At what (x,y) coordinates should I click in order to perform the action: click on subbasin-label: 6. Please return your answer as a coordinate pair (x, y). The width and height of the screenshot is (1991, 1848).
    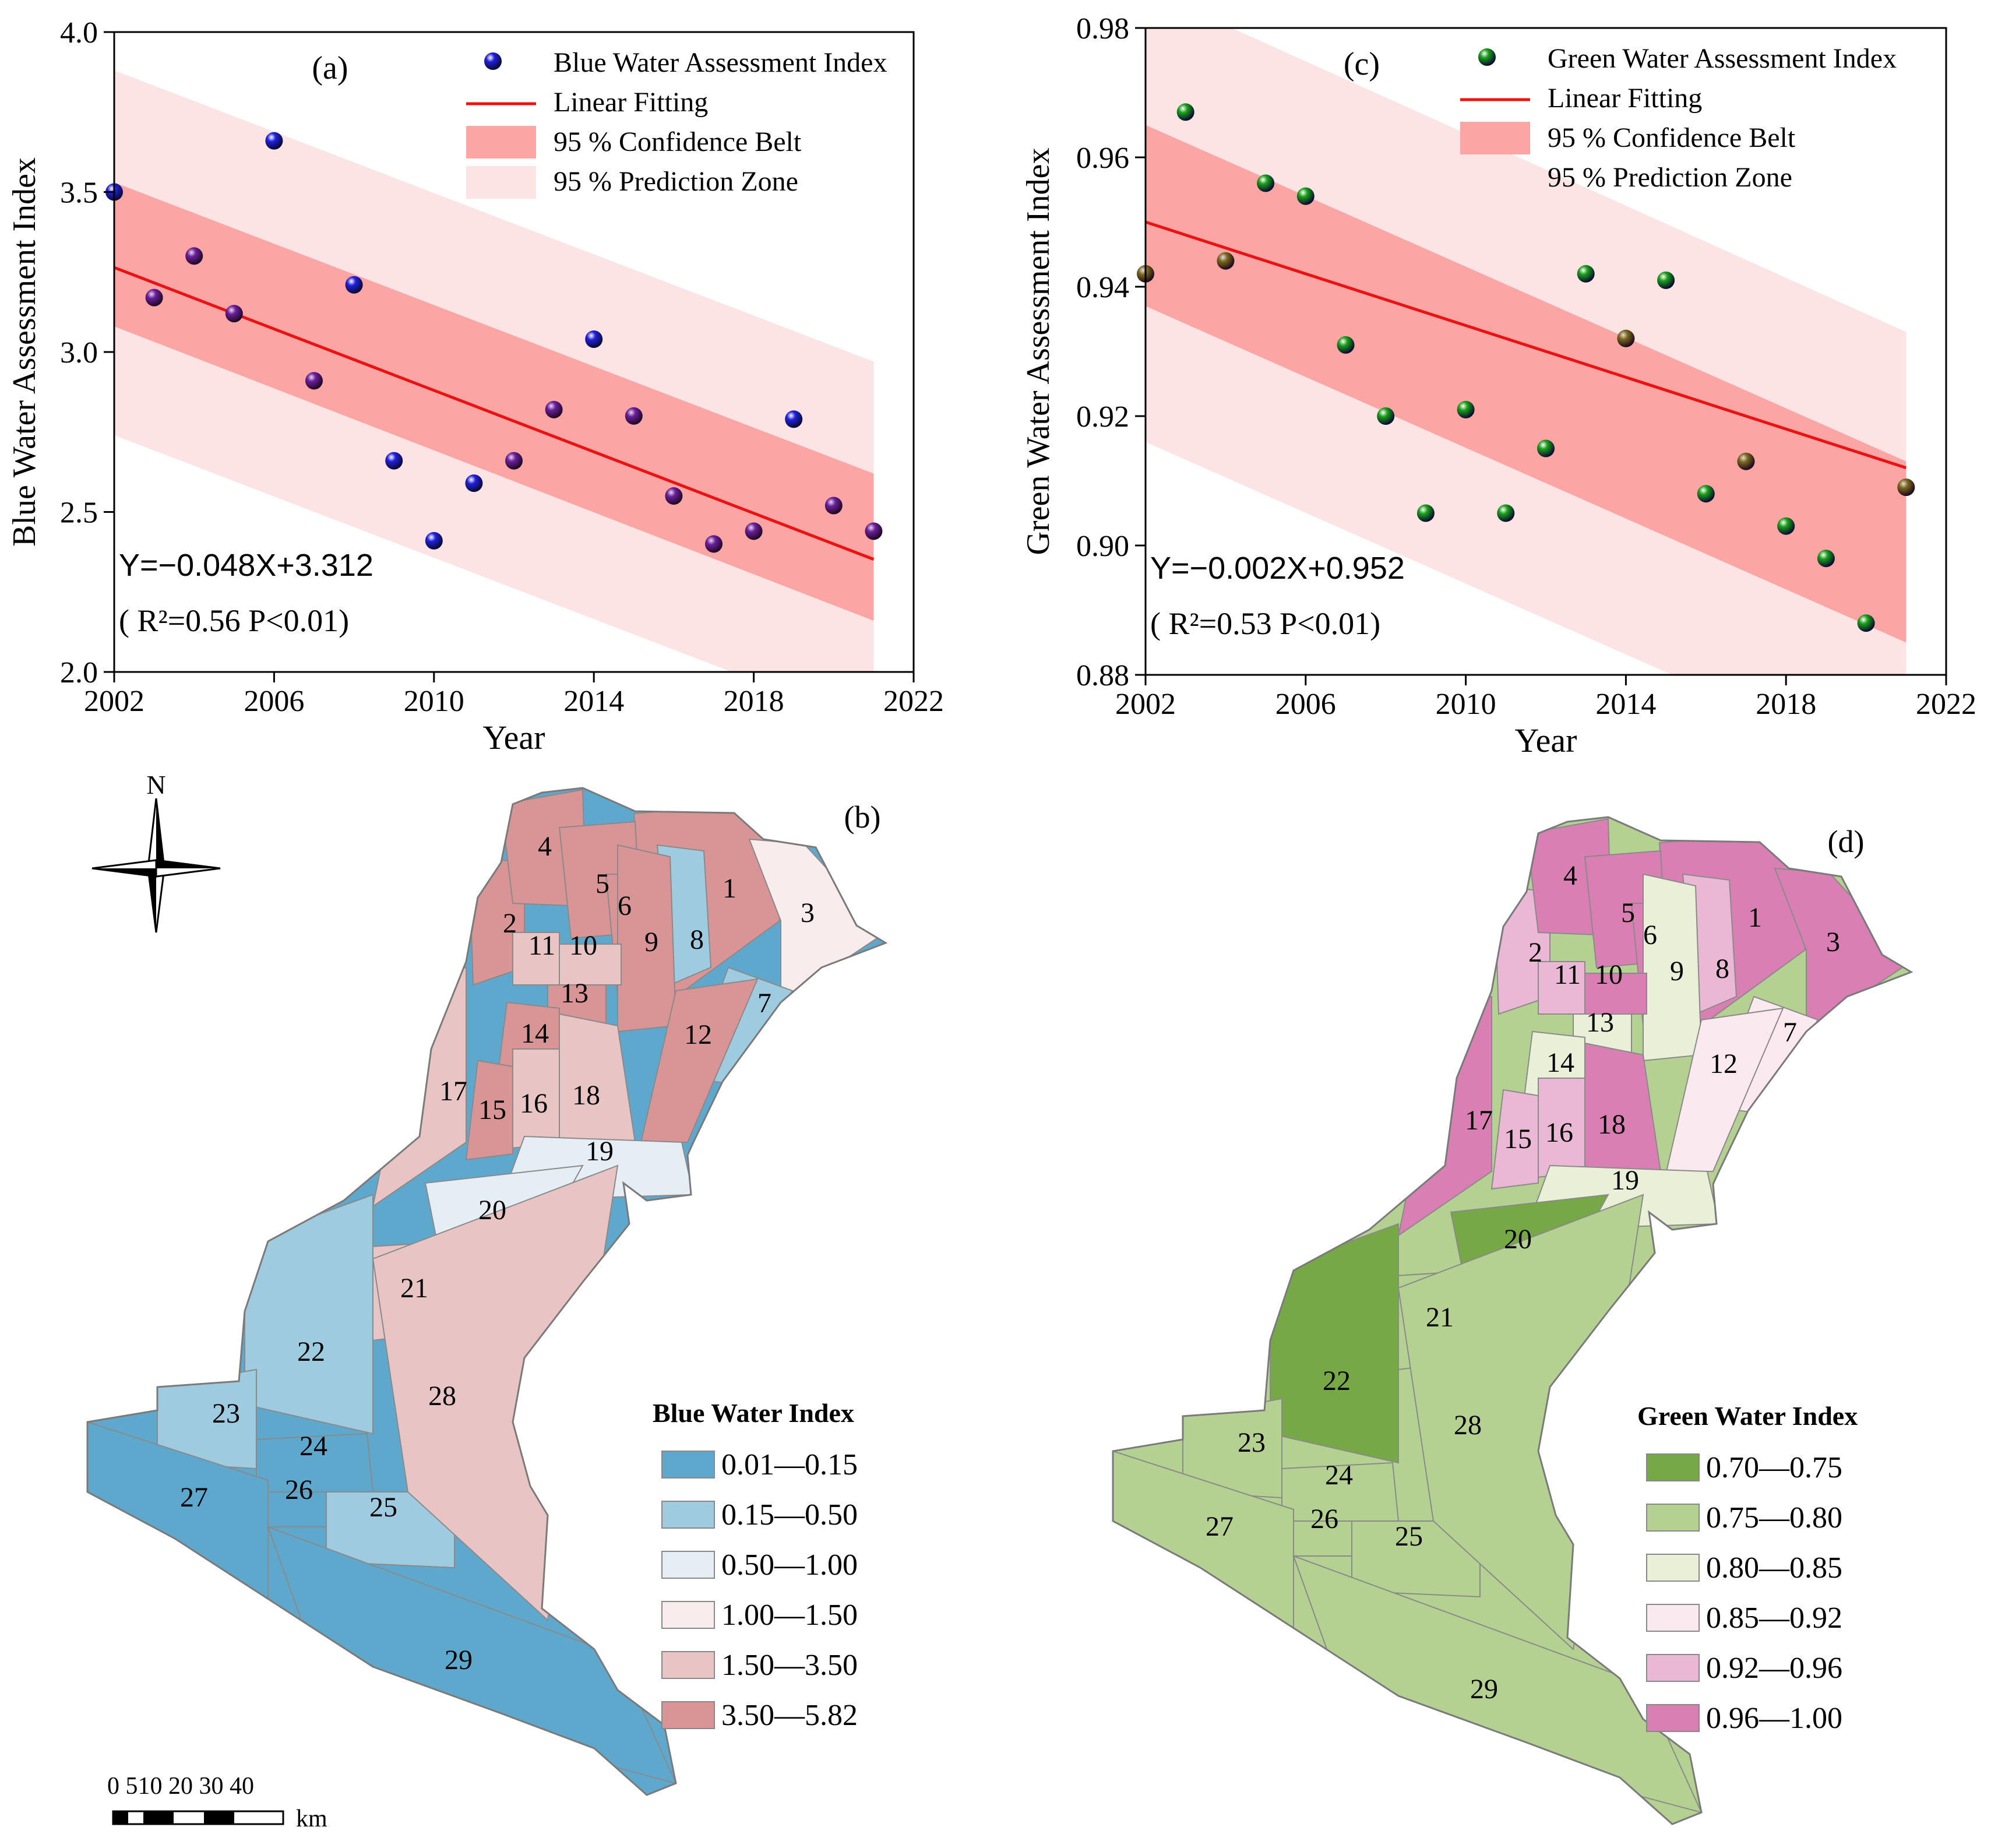
    Looking at the image, I should click on (625, 905).